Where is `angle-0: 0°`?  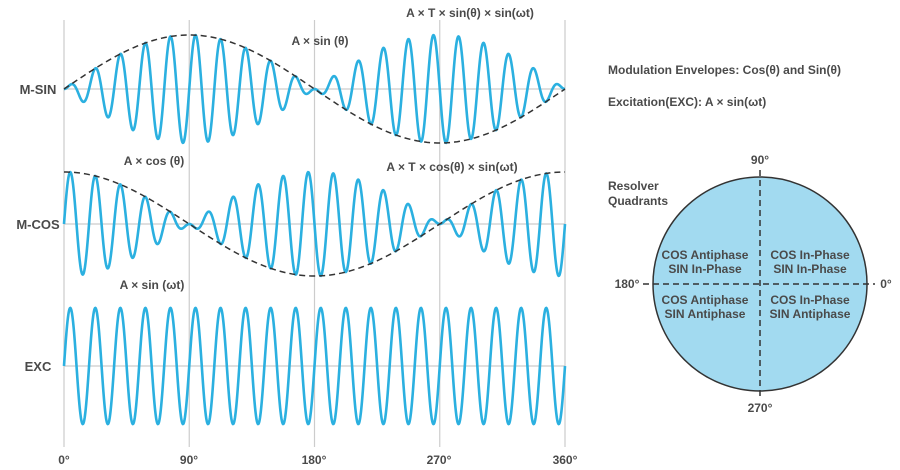
angle-0: 0° is located at coordinates (886, 284).